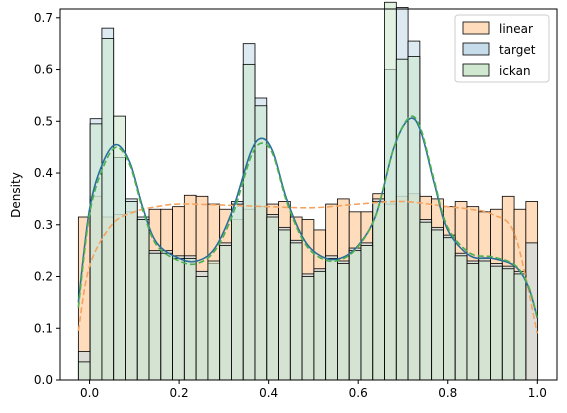 This screenshot has height=413, width=567. Describe the element at coordinates (358, 393) in the screenshot. I see `x-tick-label: 0.6` at that location.